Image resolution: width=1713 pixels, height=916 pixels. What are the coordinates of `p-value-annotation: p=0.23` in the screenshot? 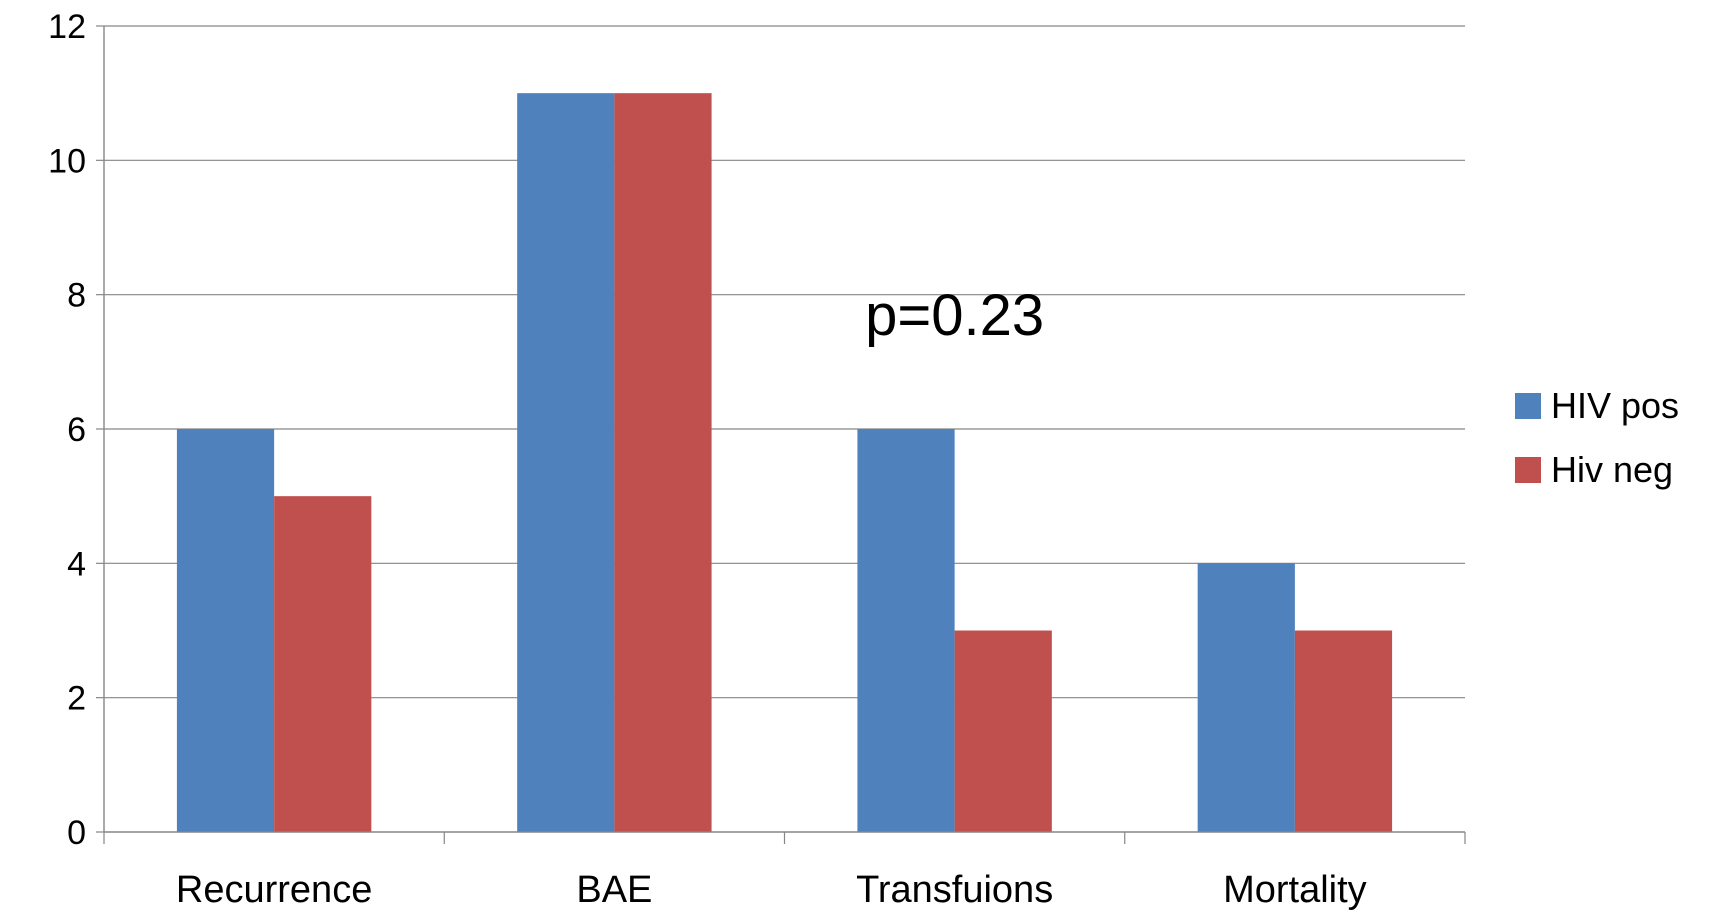 It's located at (954, 315).